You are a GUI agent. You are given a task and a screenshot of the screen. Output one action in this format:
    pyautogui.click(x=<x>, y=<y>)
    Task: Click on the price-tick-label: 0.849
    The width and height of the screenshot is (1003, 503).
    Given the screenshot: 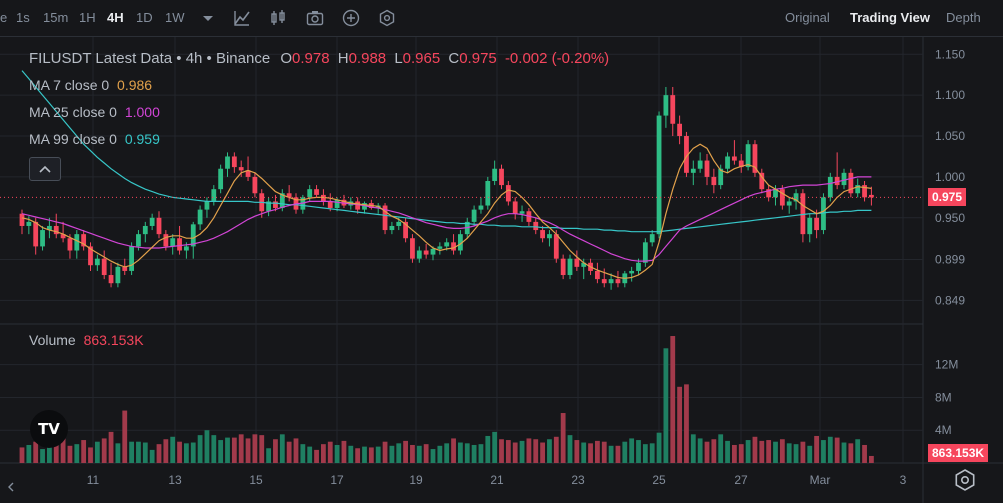 What is the action you would take?
    pyautogui.click(x=950, y=300)
    